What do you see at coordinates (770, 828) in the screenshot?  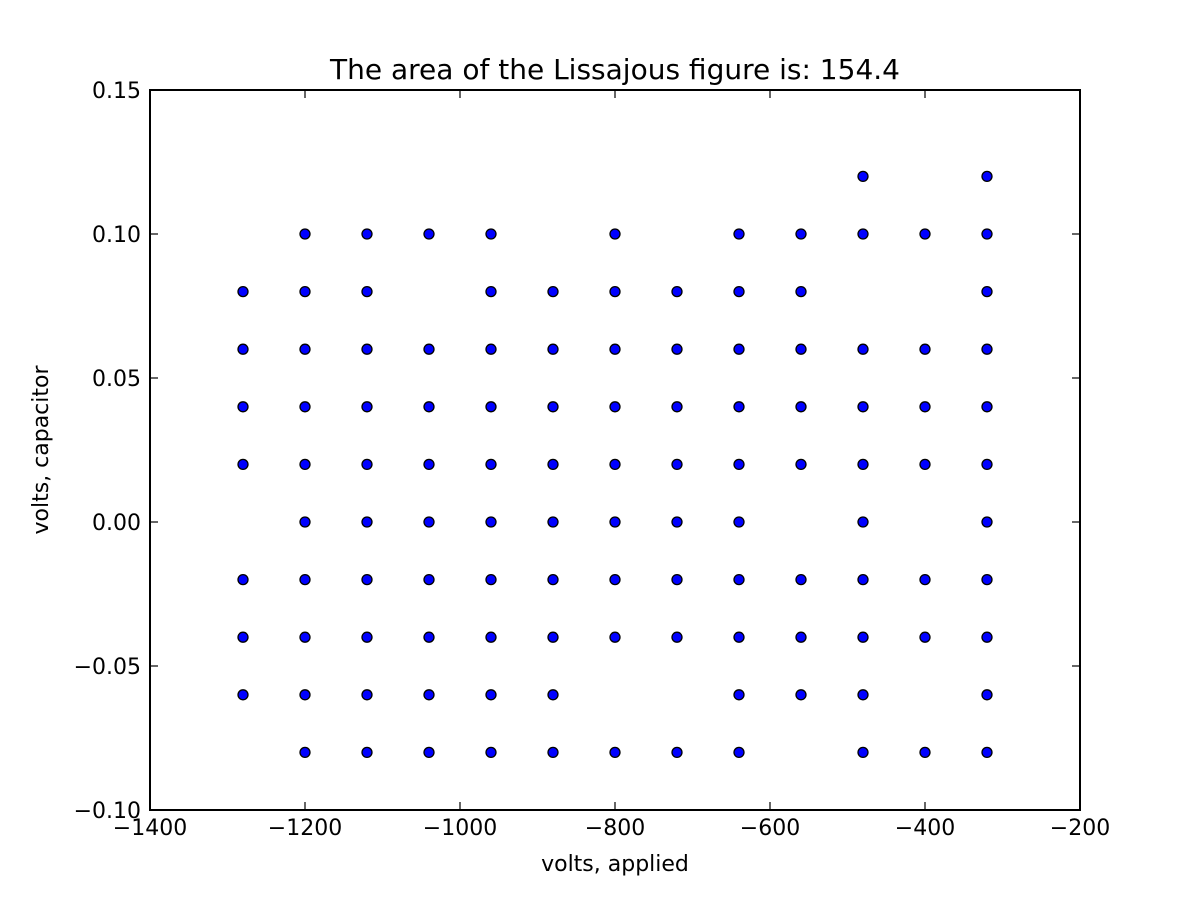 I see `x-tick-label: −600` at bounding box center [770, 828].